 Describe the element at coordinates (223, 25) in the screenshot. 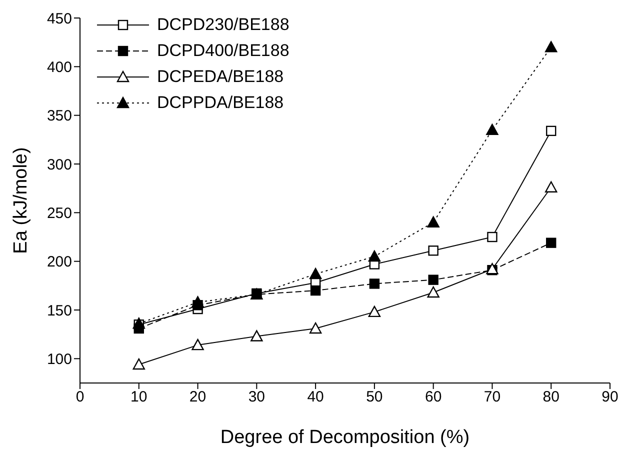

I see `legend-label: DCPD230/BE188` at that location.